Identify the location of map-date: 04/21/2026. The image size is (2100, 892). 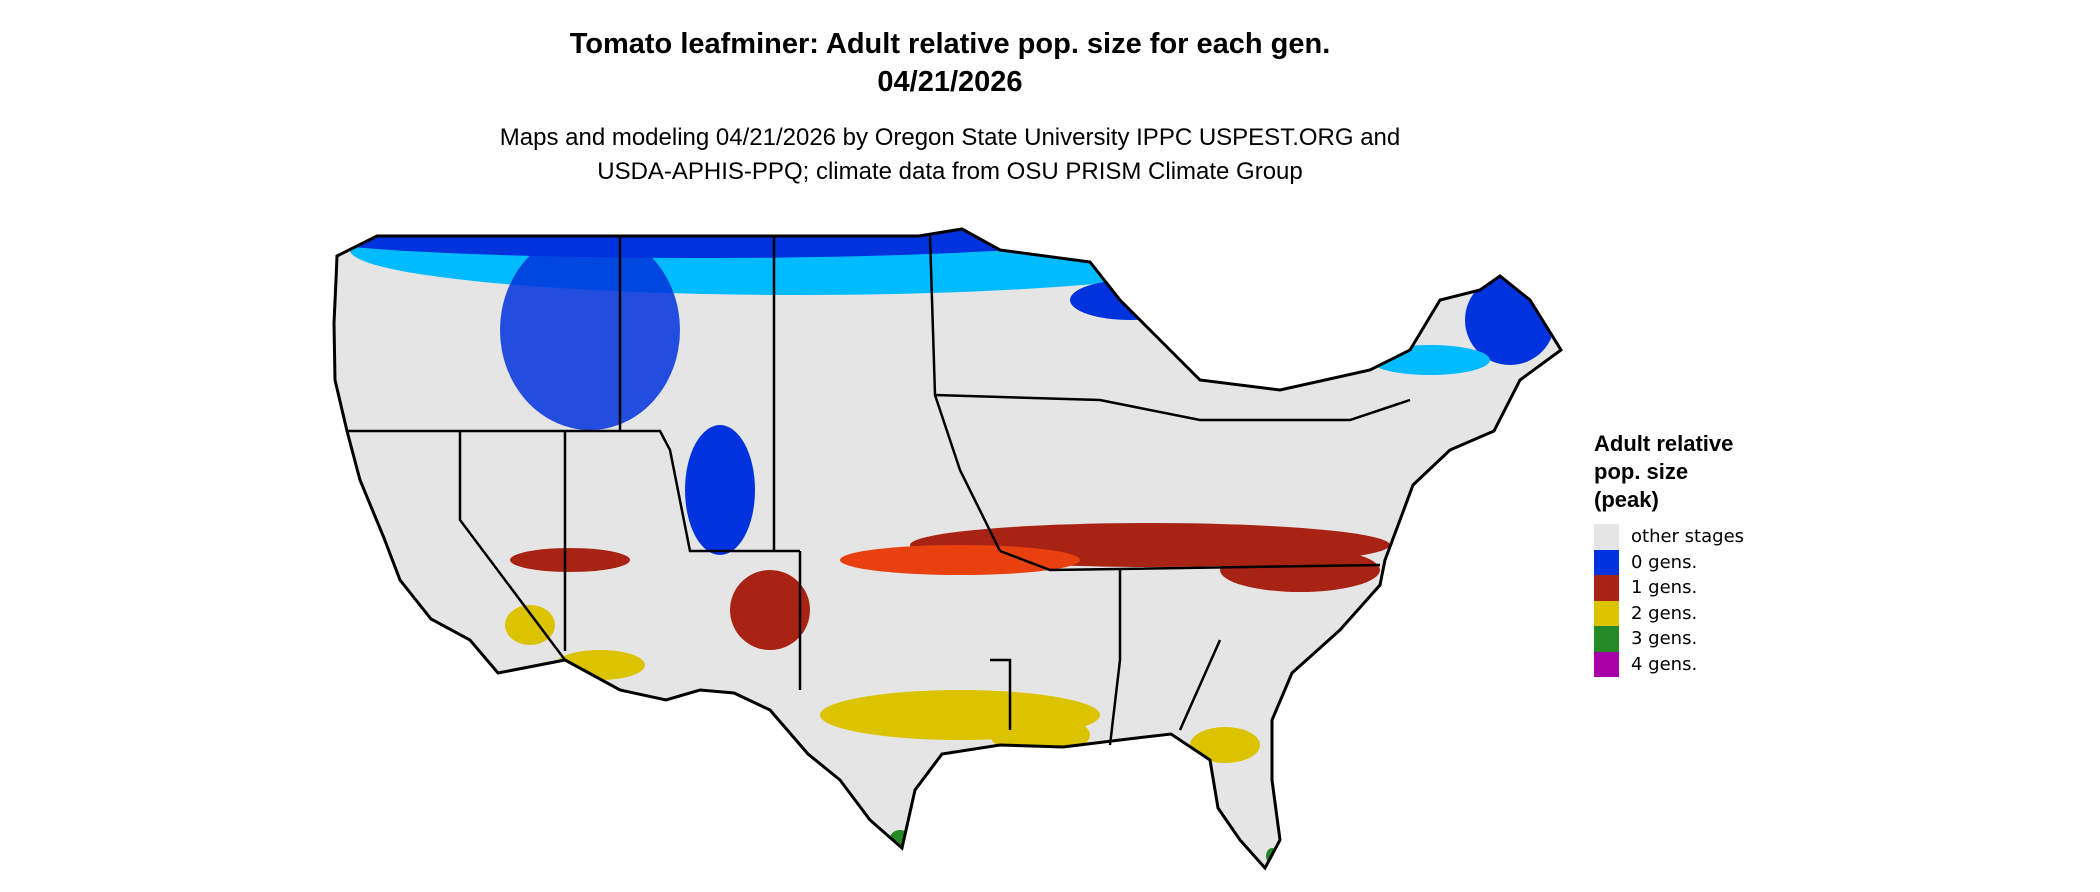
(950, 82).